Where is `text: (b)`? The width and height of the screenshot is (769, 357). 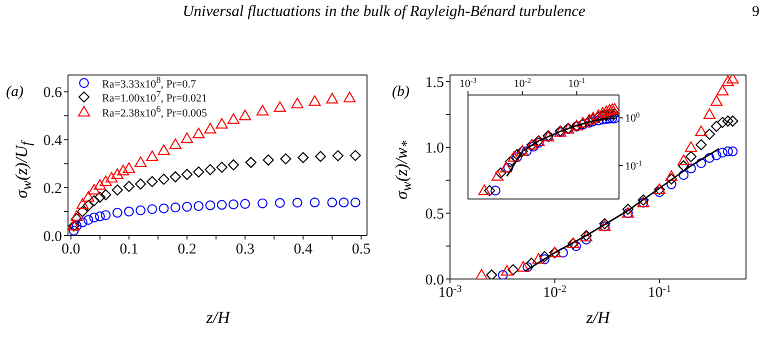 text: (b) is located at coordinates (401, 92).